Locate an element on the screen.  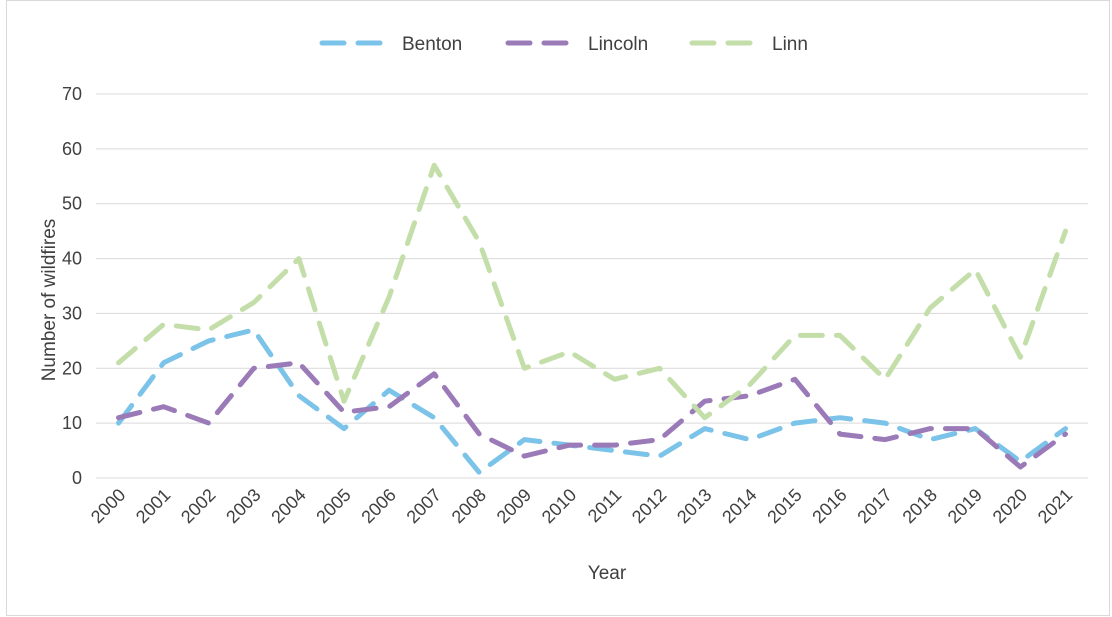
y-tick-labels: 0 10 20 30 40 50 60 70 is located at coordinates (72, 286).